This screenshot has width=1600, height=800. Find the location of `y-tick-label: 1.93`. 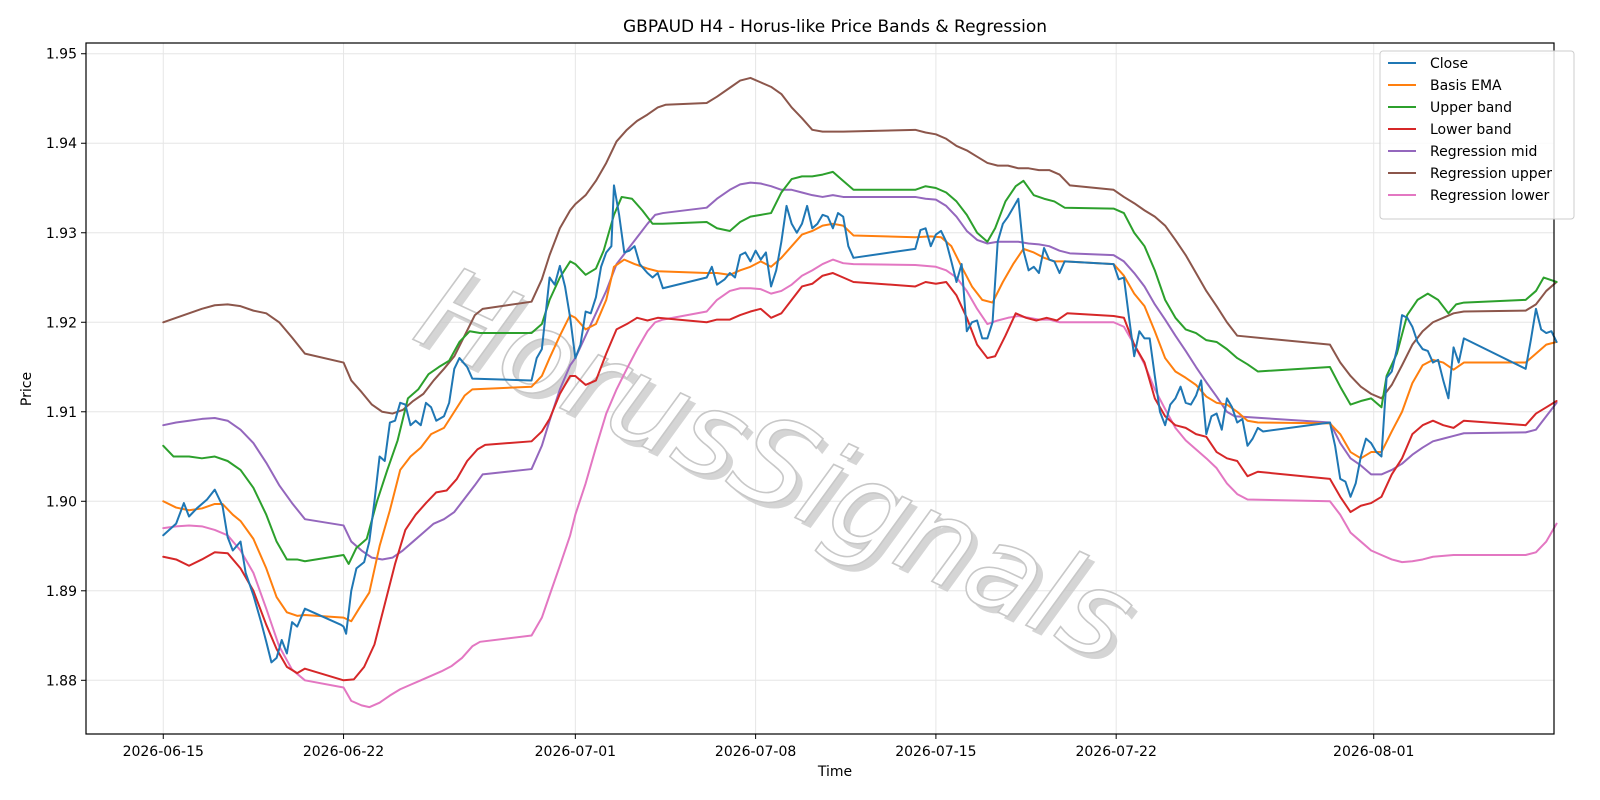

y-tick-label: 1.93 is located at coordinates (61, 234).